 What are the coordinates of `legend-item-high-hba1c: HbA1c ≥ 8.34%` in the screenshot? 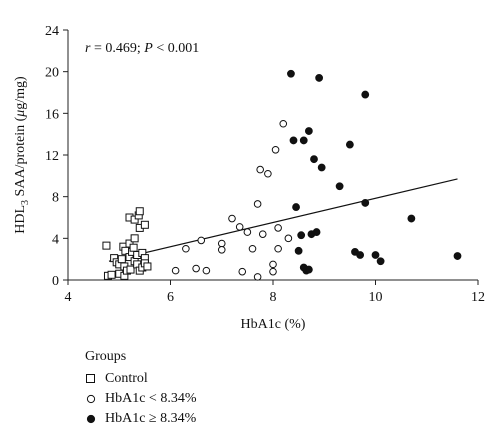 It's located at (141, 419).